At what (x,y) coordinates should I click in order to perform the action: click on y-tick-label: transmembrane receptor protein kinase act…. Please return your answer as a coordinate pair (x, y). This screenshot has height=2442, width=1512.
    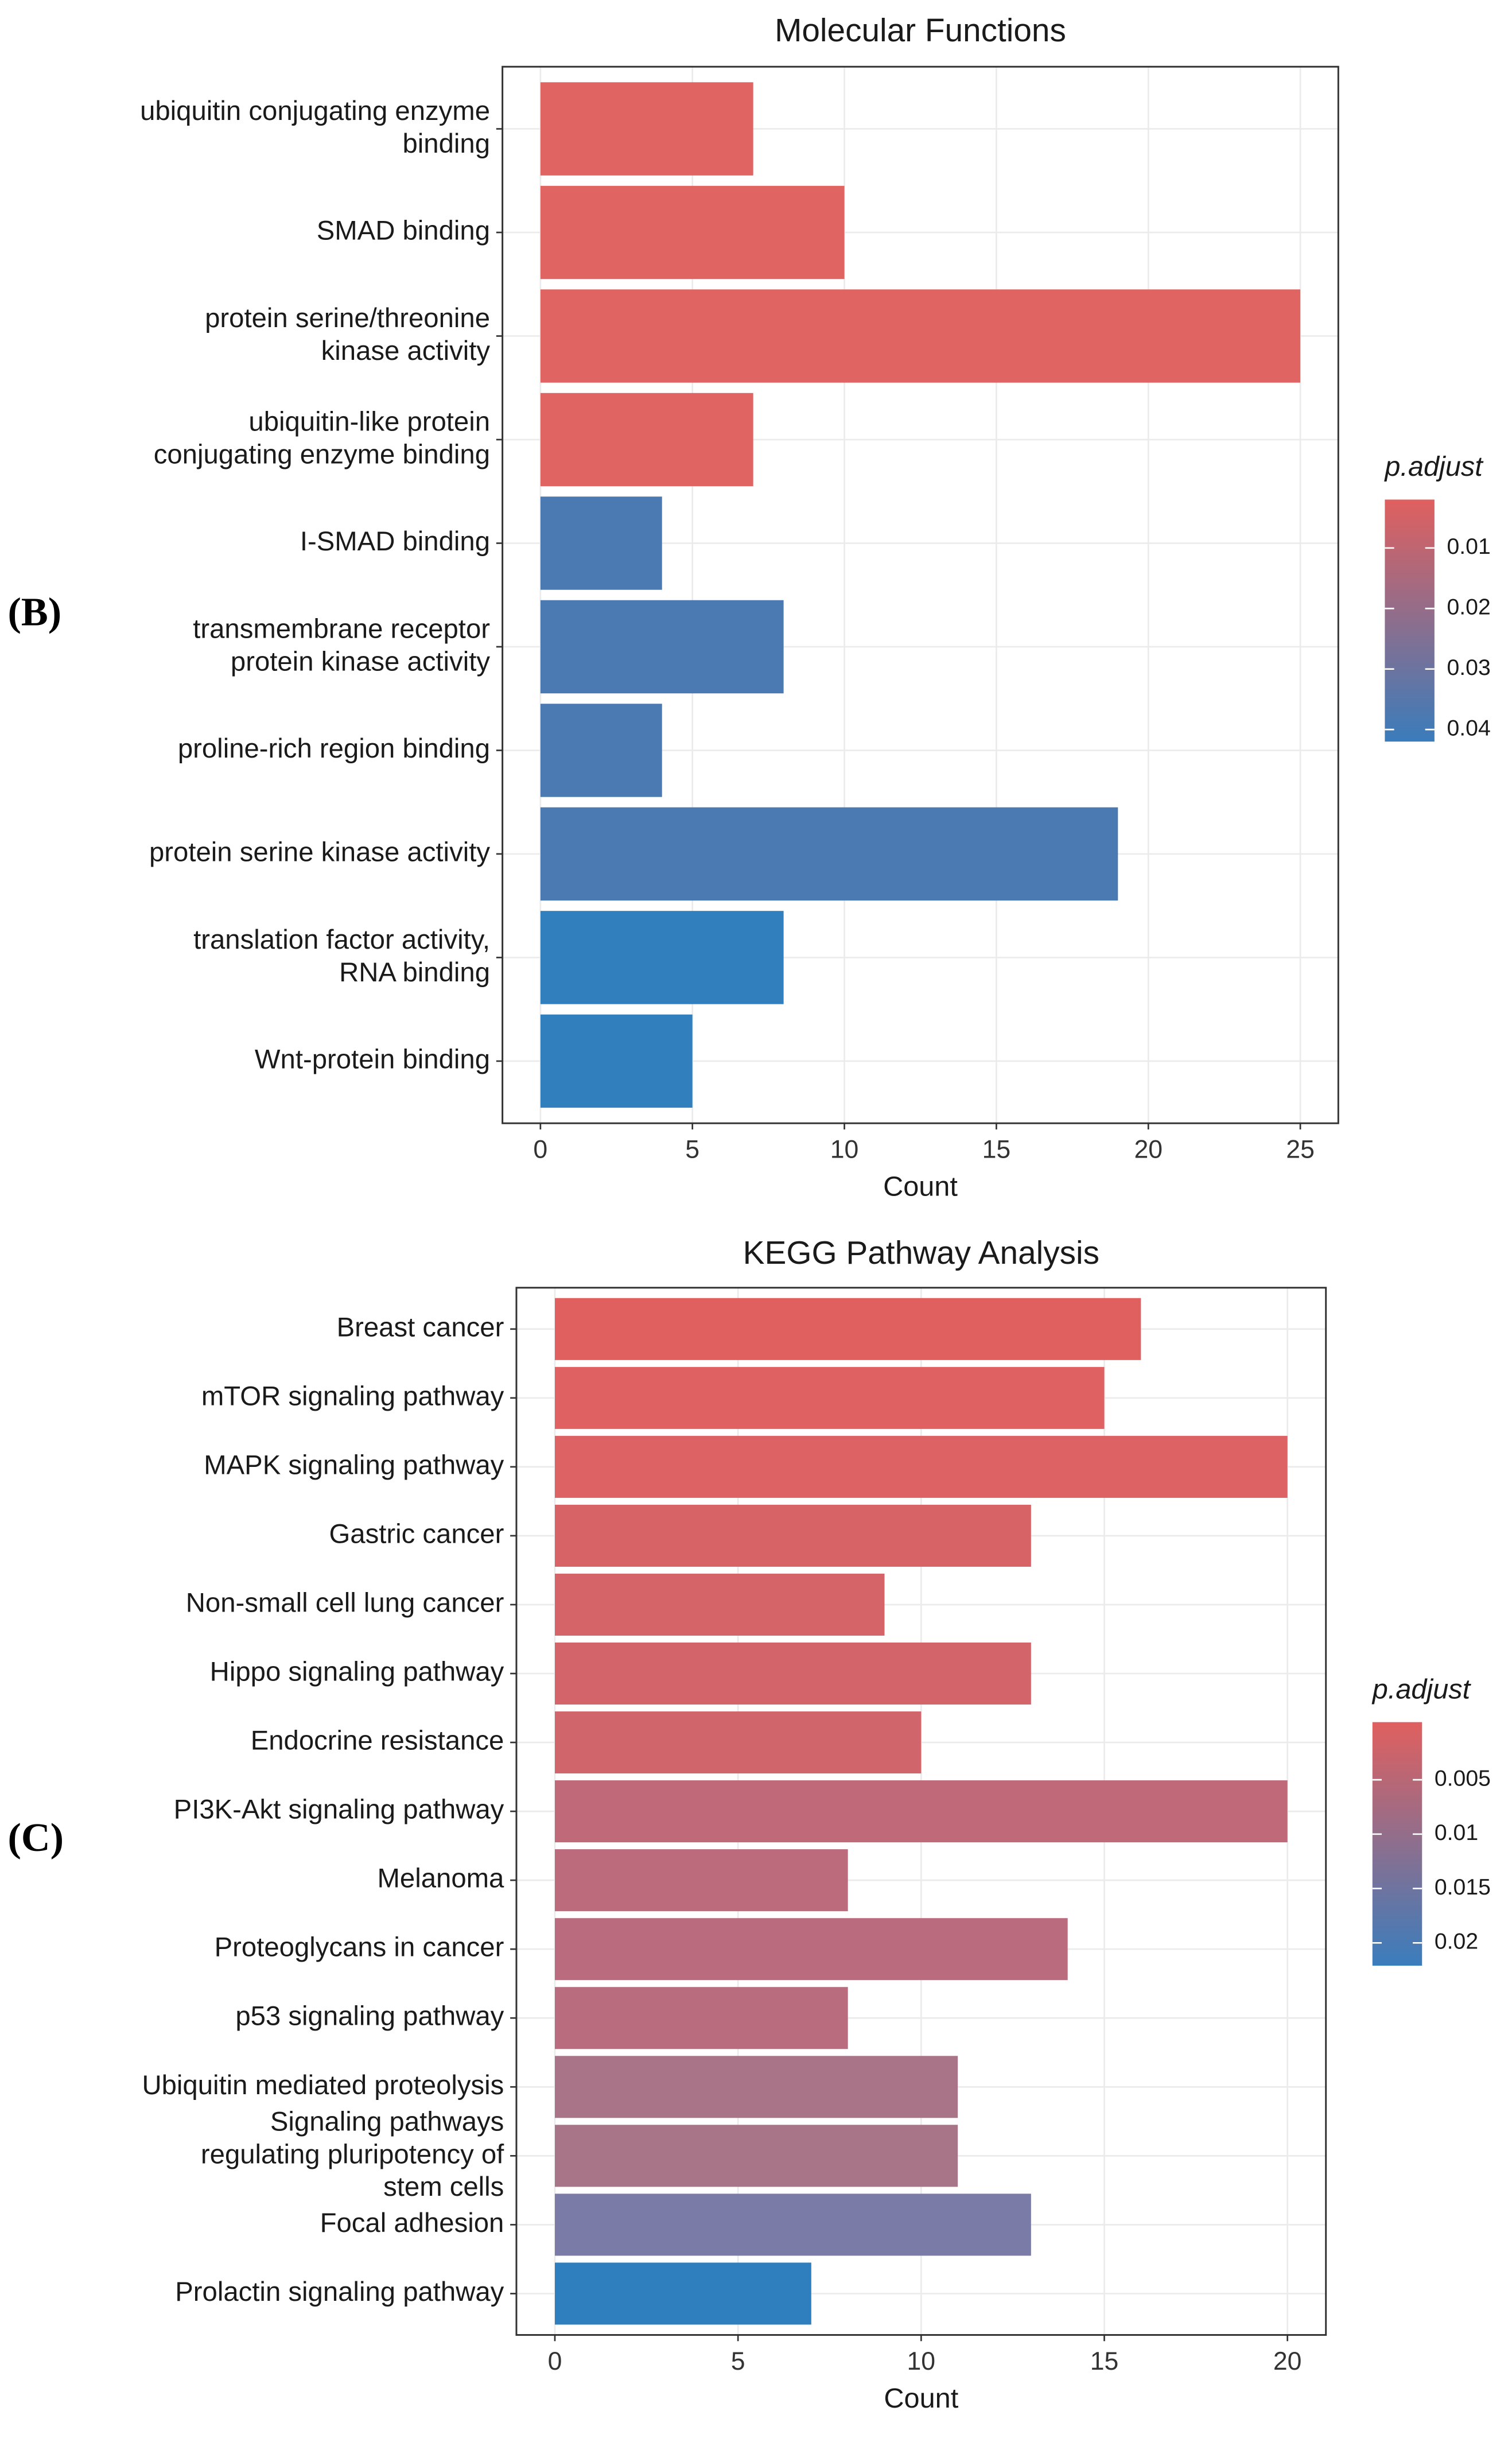
    Looking at the image, I should click on (341, 645).